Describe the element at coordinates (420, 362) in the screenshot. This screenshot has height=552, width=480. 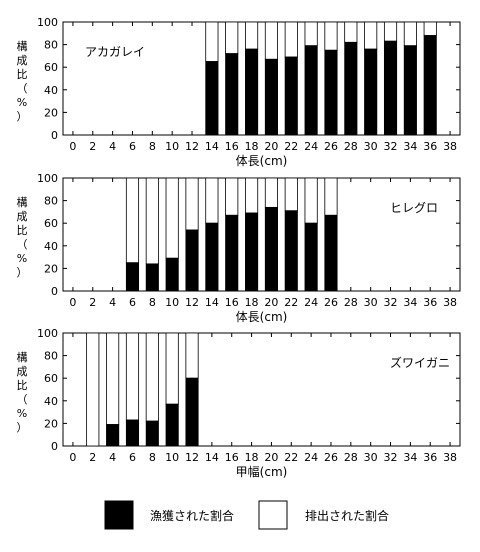
I see `species-label: ズワイガニ` at that location.